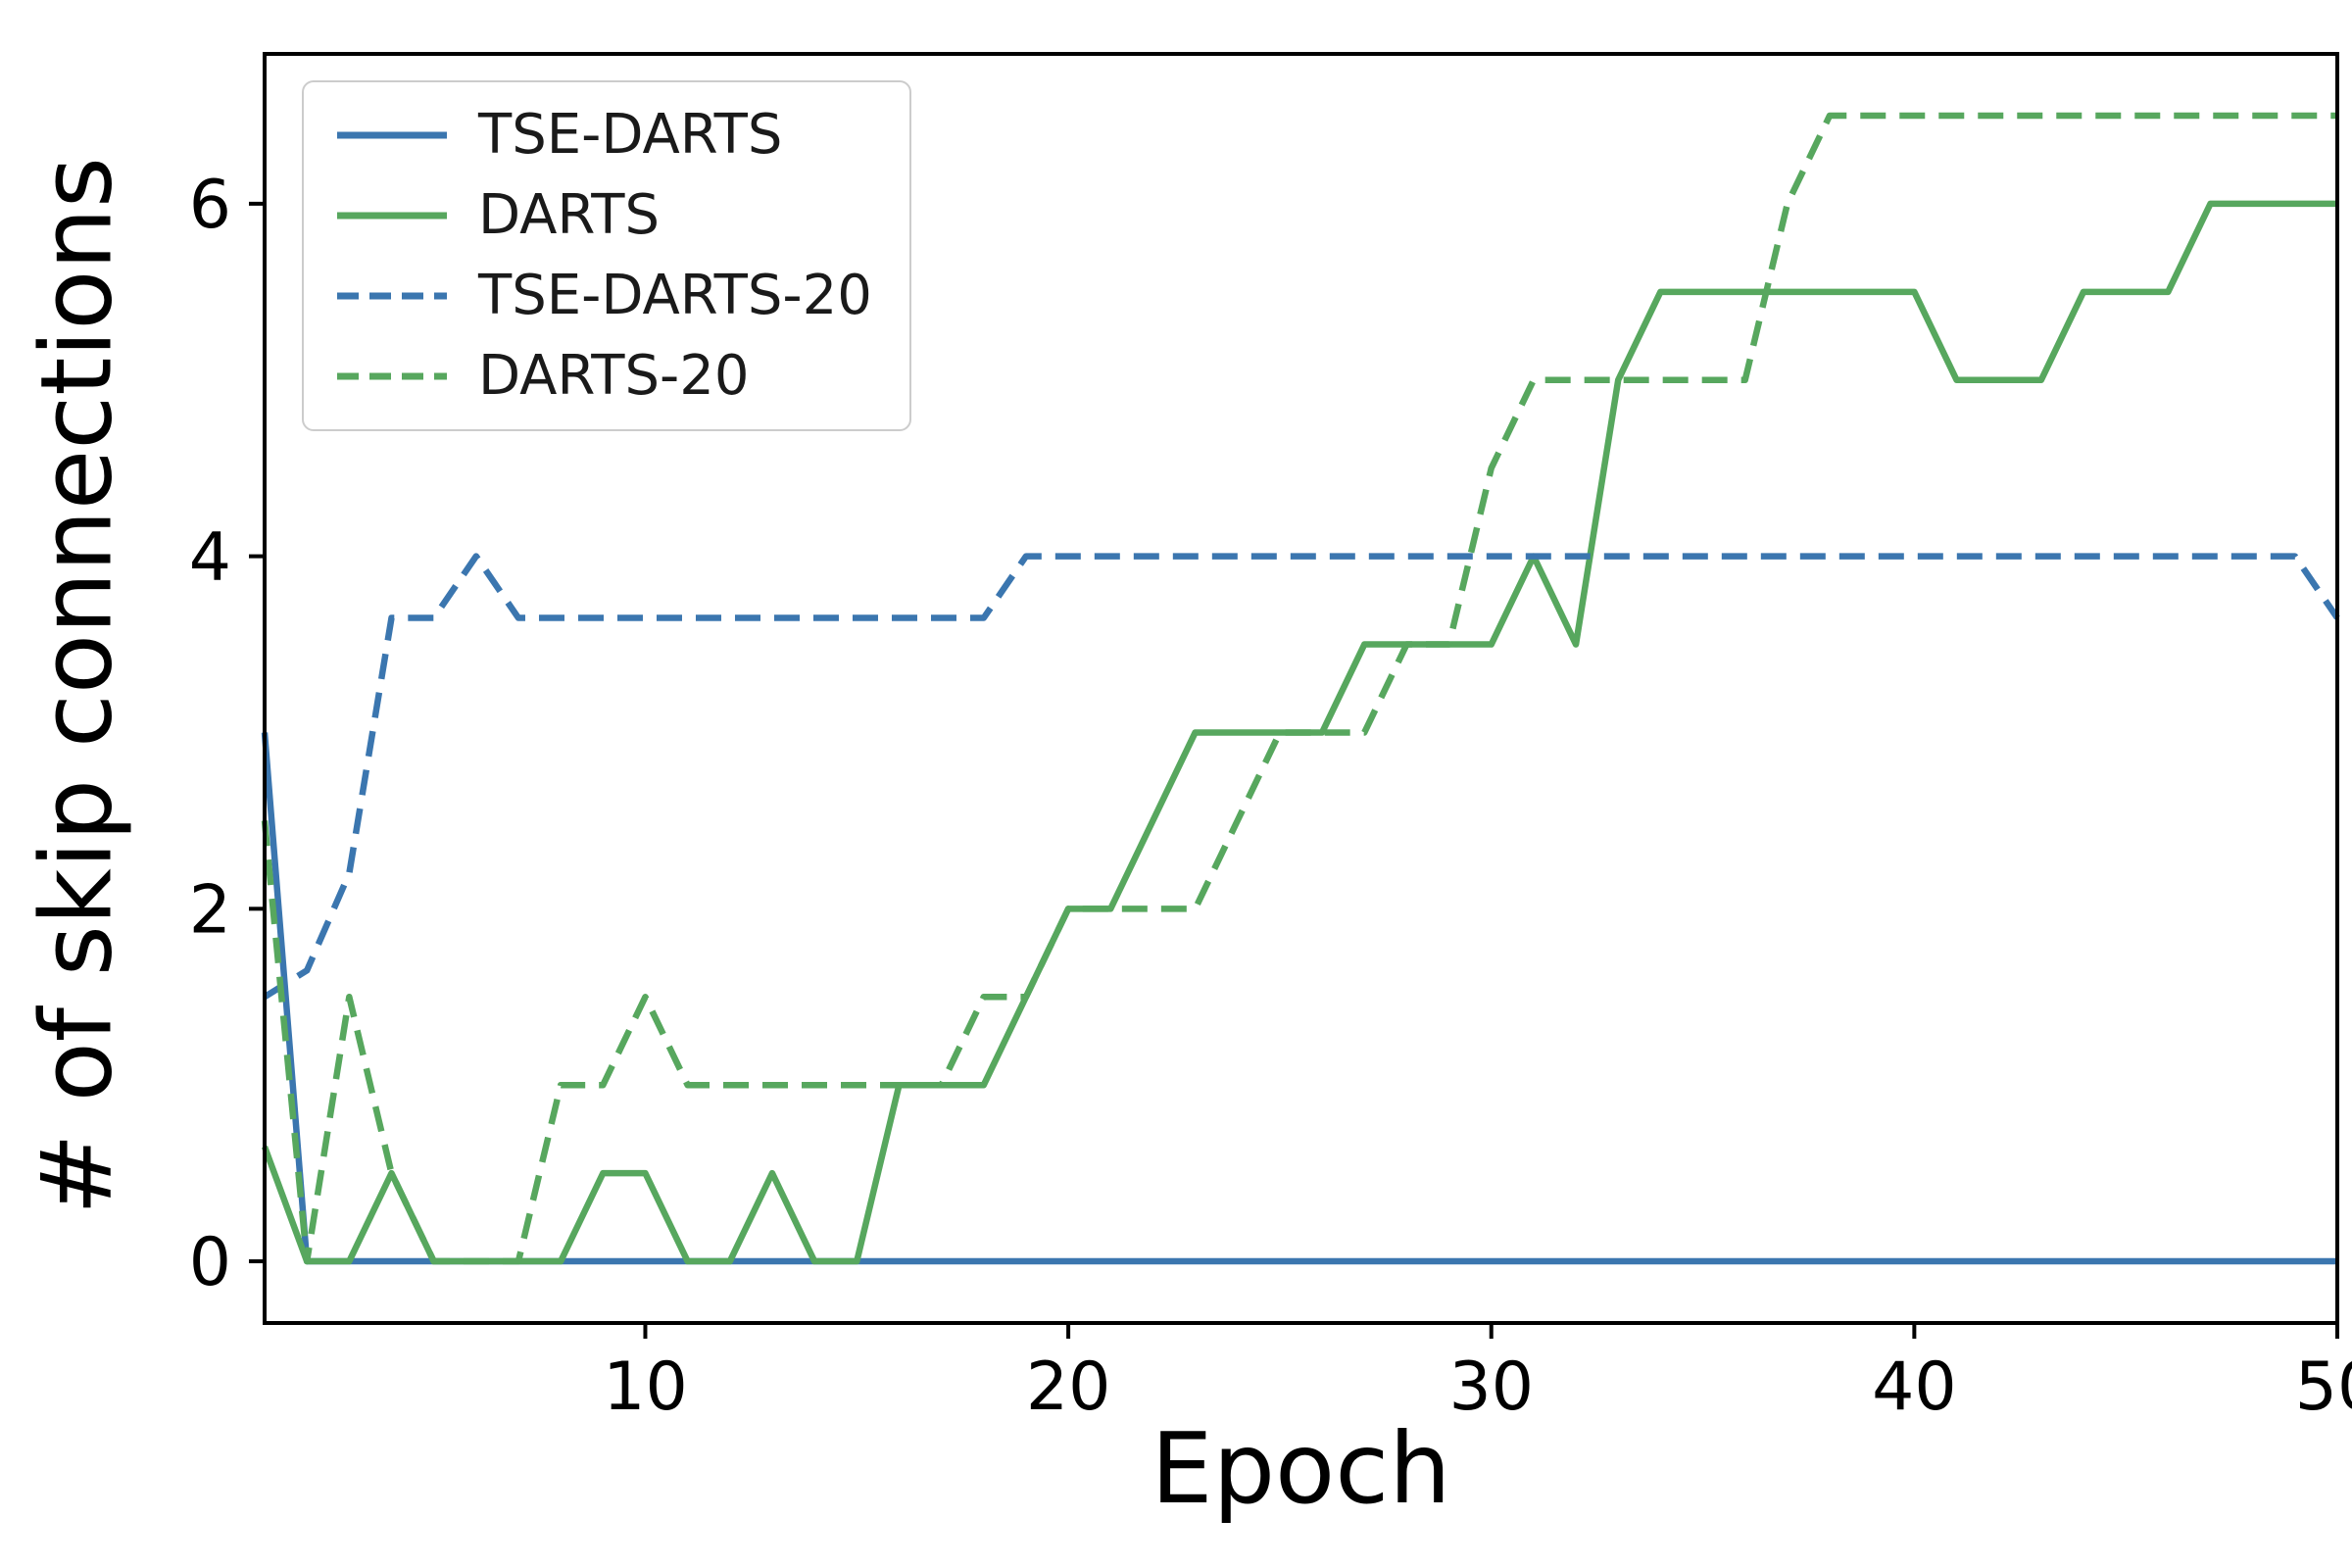 This screenshot has height=1568, width=2352. What do you see at coordinates (76, 686) in the screenshot?
I see `y-axis-label: # of skip connections` at bounding box center [76, 686].